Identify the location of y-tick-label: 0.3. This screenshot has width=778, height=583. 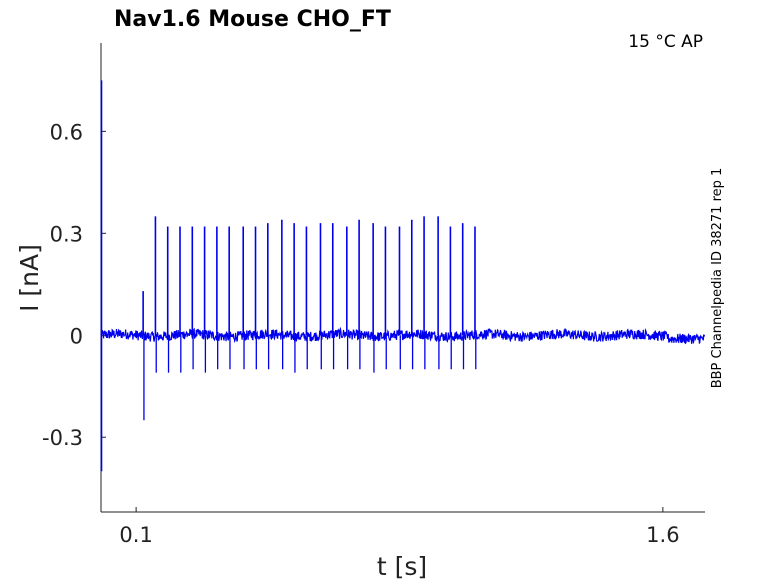
(66, 234).